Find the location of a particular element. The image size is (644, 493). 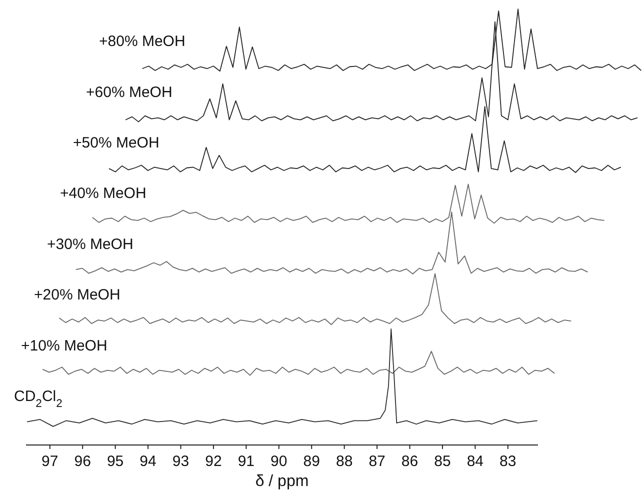

x-tick-label: 91 is located at coordinates (246, 461).